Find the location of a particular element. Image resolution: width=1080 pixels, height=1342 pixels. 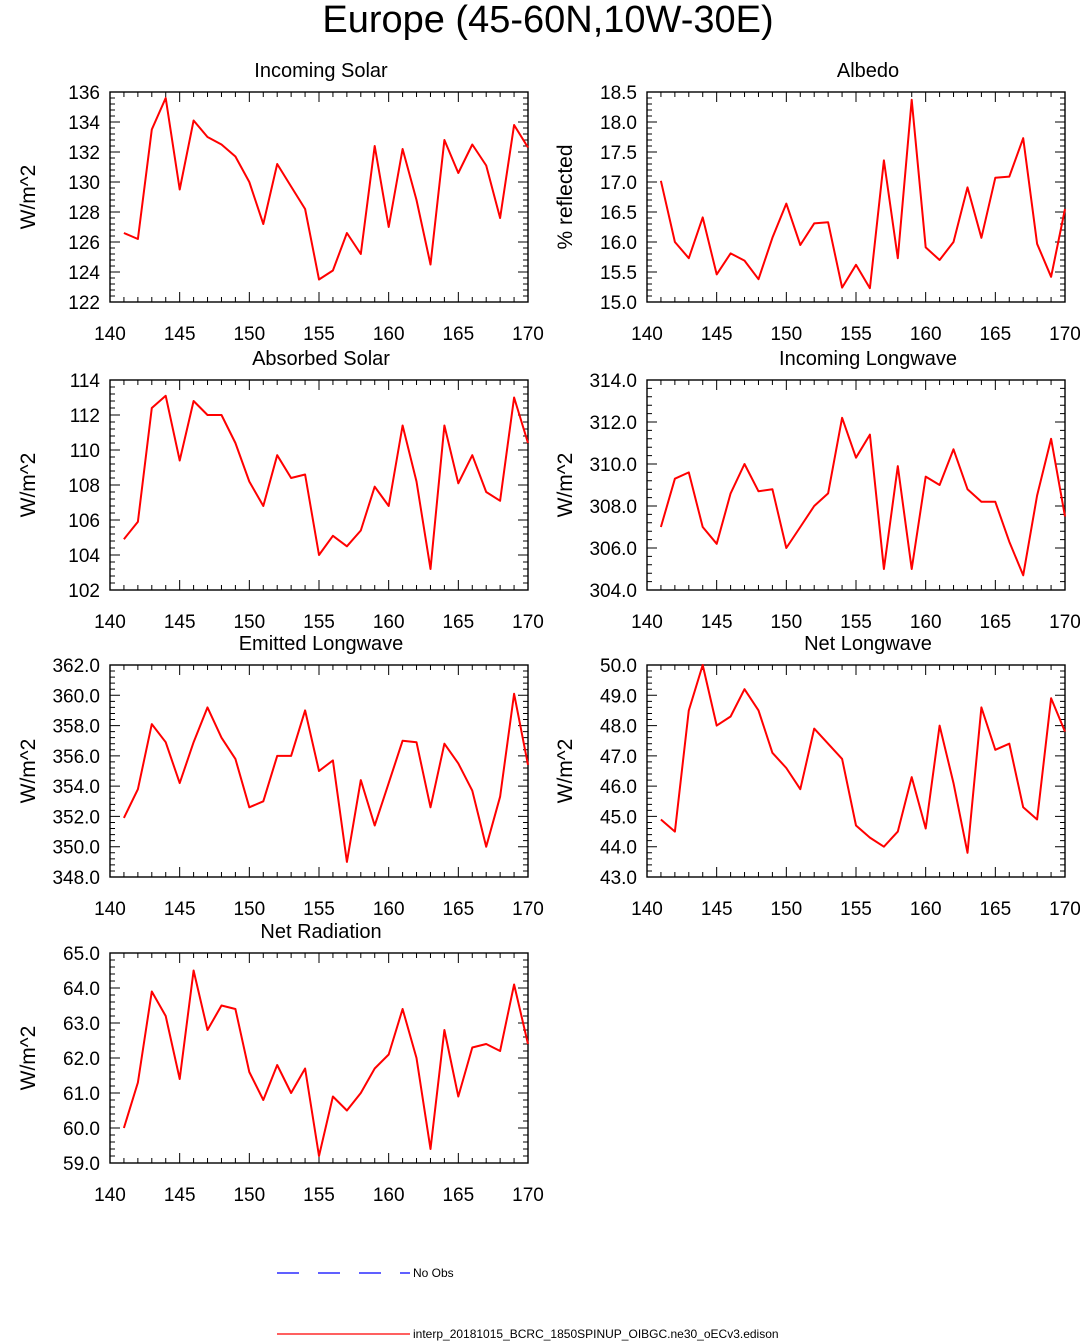

y-tick-label: 312.0 is located at coordinates (613, 423).